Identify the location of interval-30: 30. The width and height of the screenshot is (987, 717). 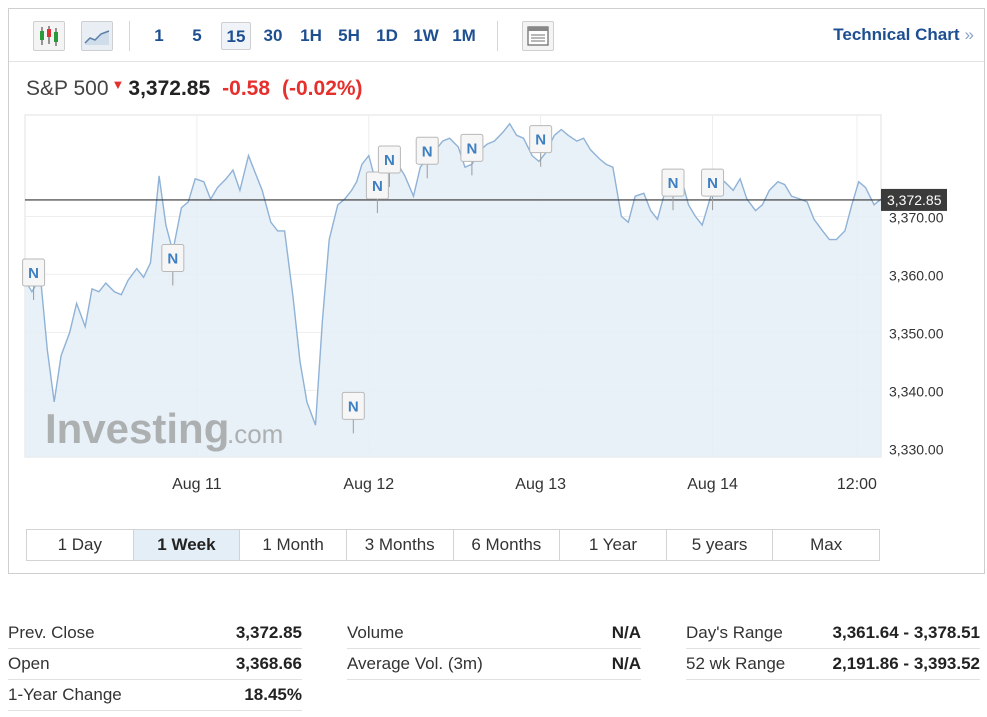
(273, 35).